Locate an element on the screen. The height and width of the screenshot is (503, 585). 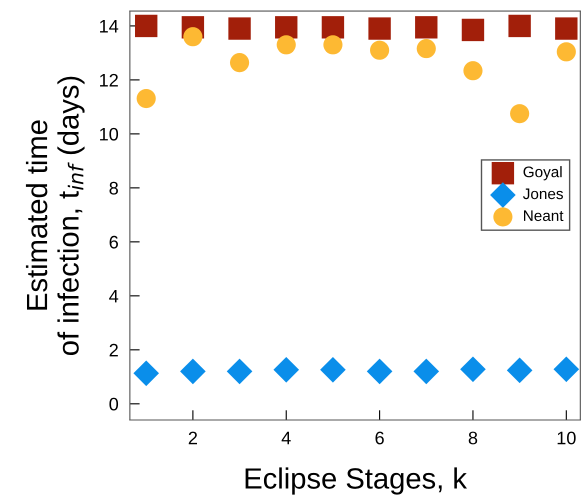
y-tick-label: 10 is located at coordinates (109, 134).